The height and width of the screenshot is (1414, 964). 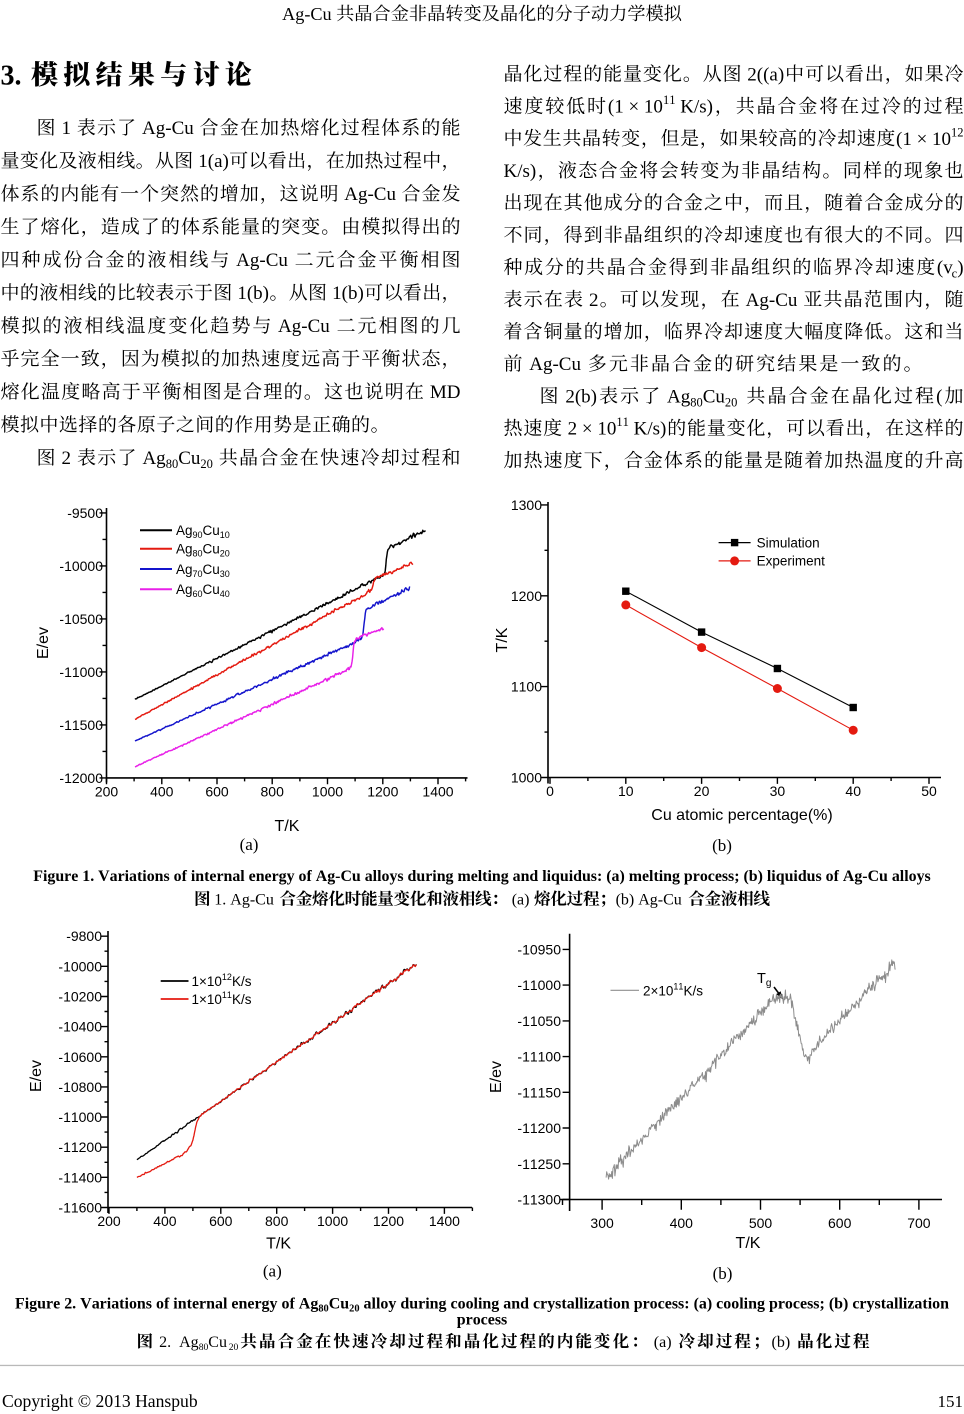 I want to click on svg-text: 1400, so click(x=444, y=1221).